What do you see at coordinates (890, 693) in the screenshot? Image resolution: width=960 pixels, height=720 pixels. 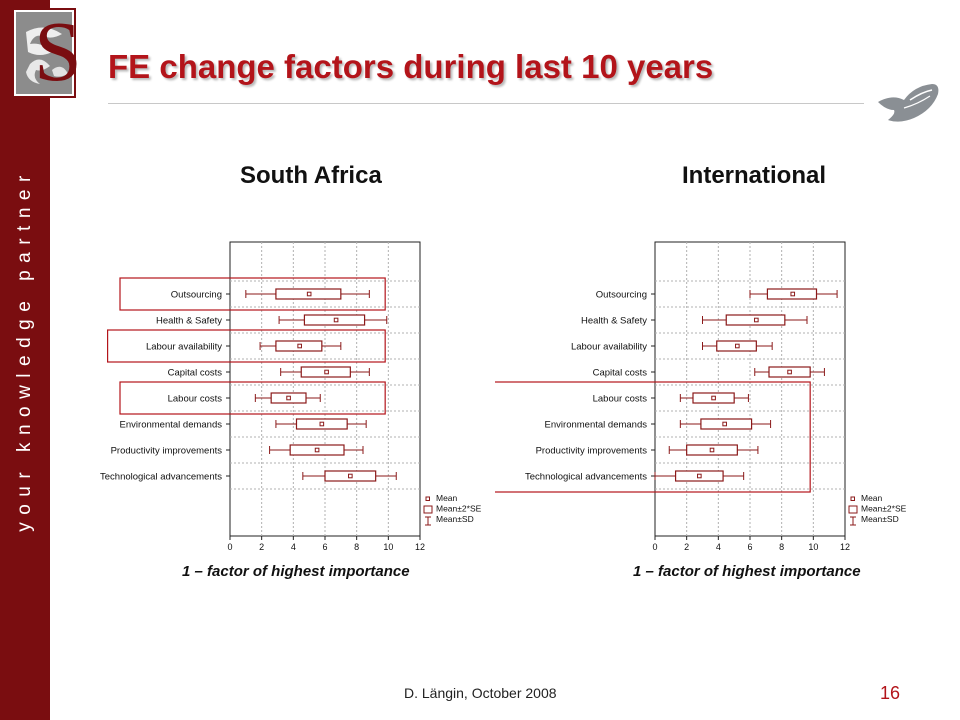 I see `page-number: 16` at bounding box center [890, 693].